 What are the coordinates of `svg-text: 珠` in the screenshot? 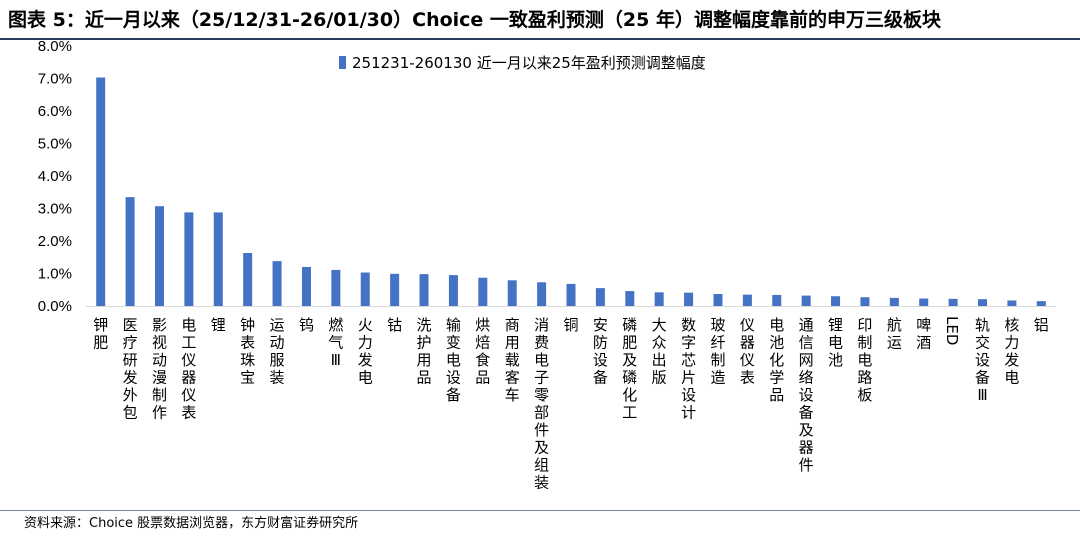 It's located at (247, 360).